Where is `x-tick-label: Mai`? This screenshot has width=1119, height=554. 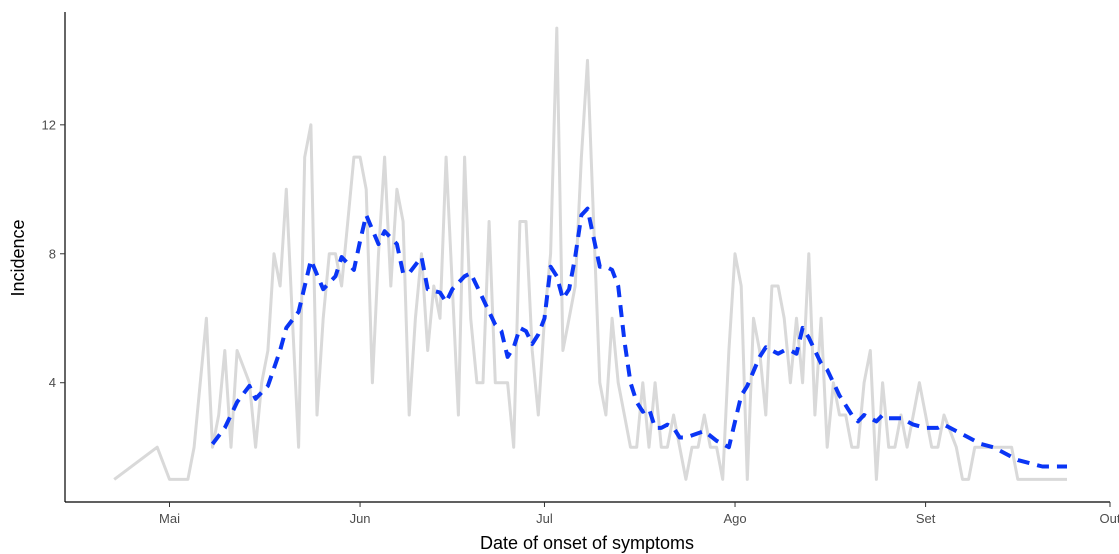 x-tick-label: Mai is located at coordinates (169, 518).